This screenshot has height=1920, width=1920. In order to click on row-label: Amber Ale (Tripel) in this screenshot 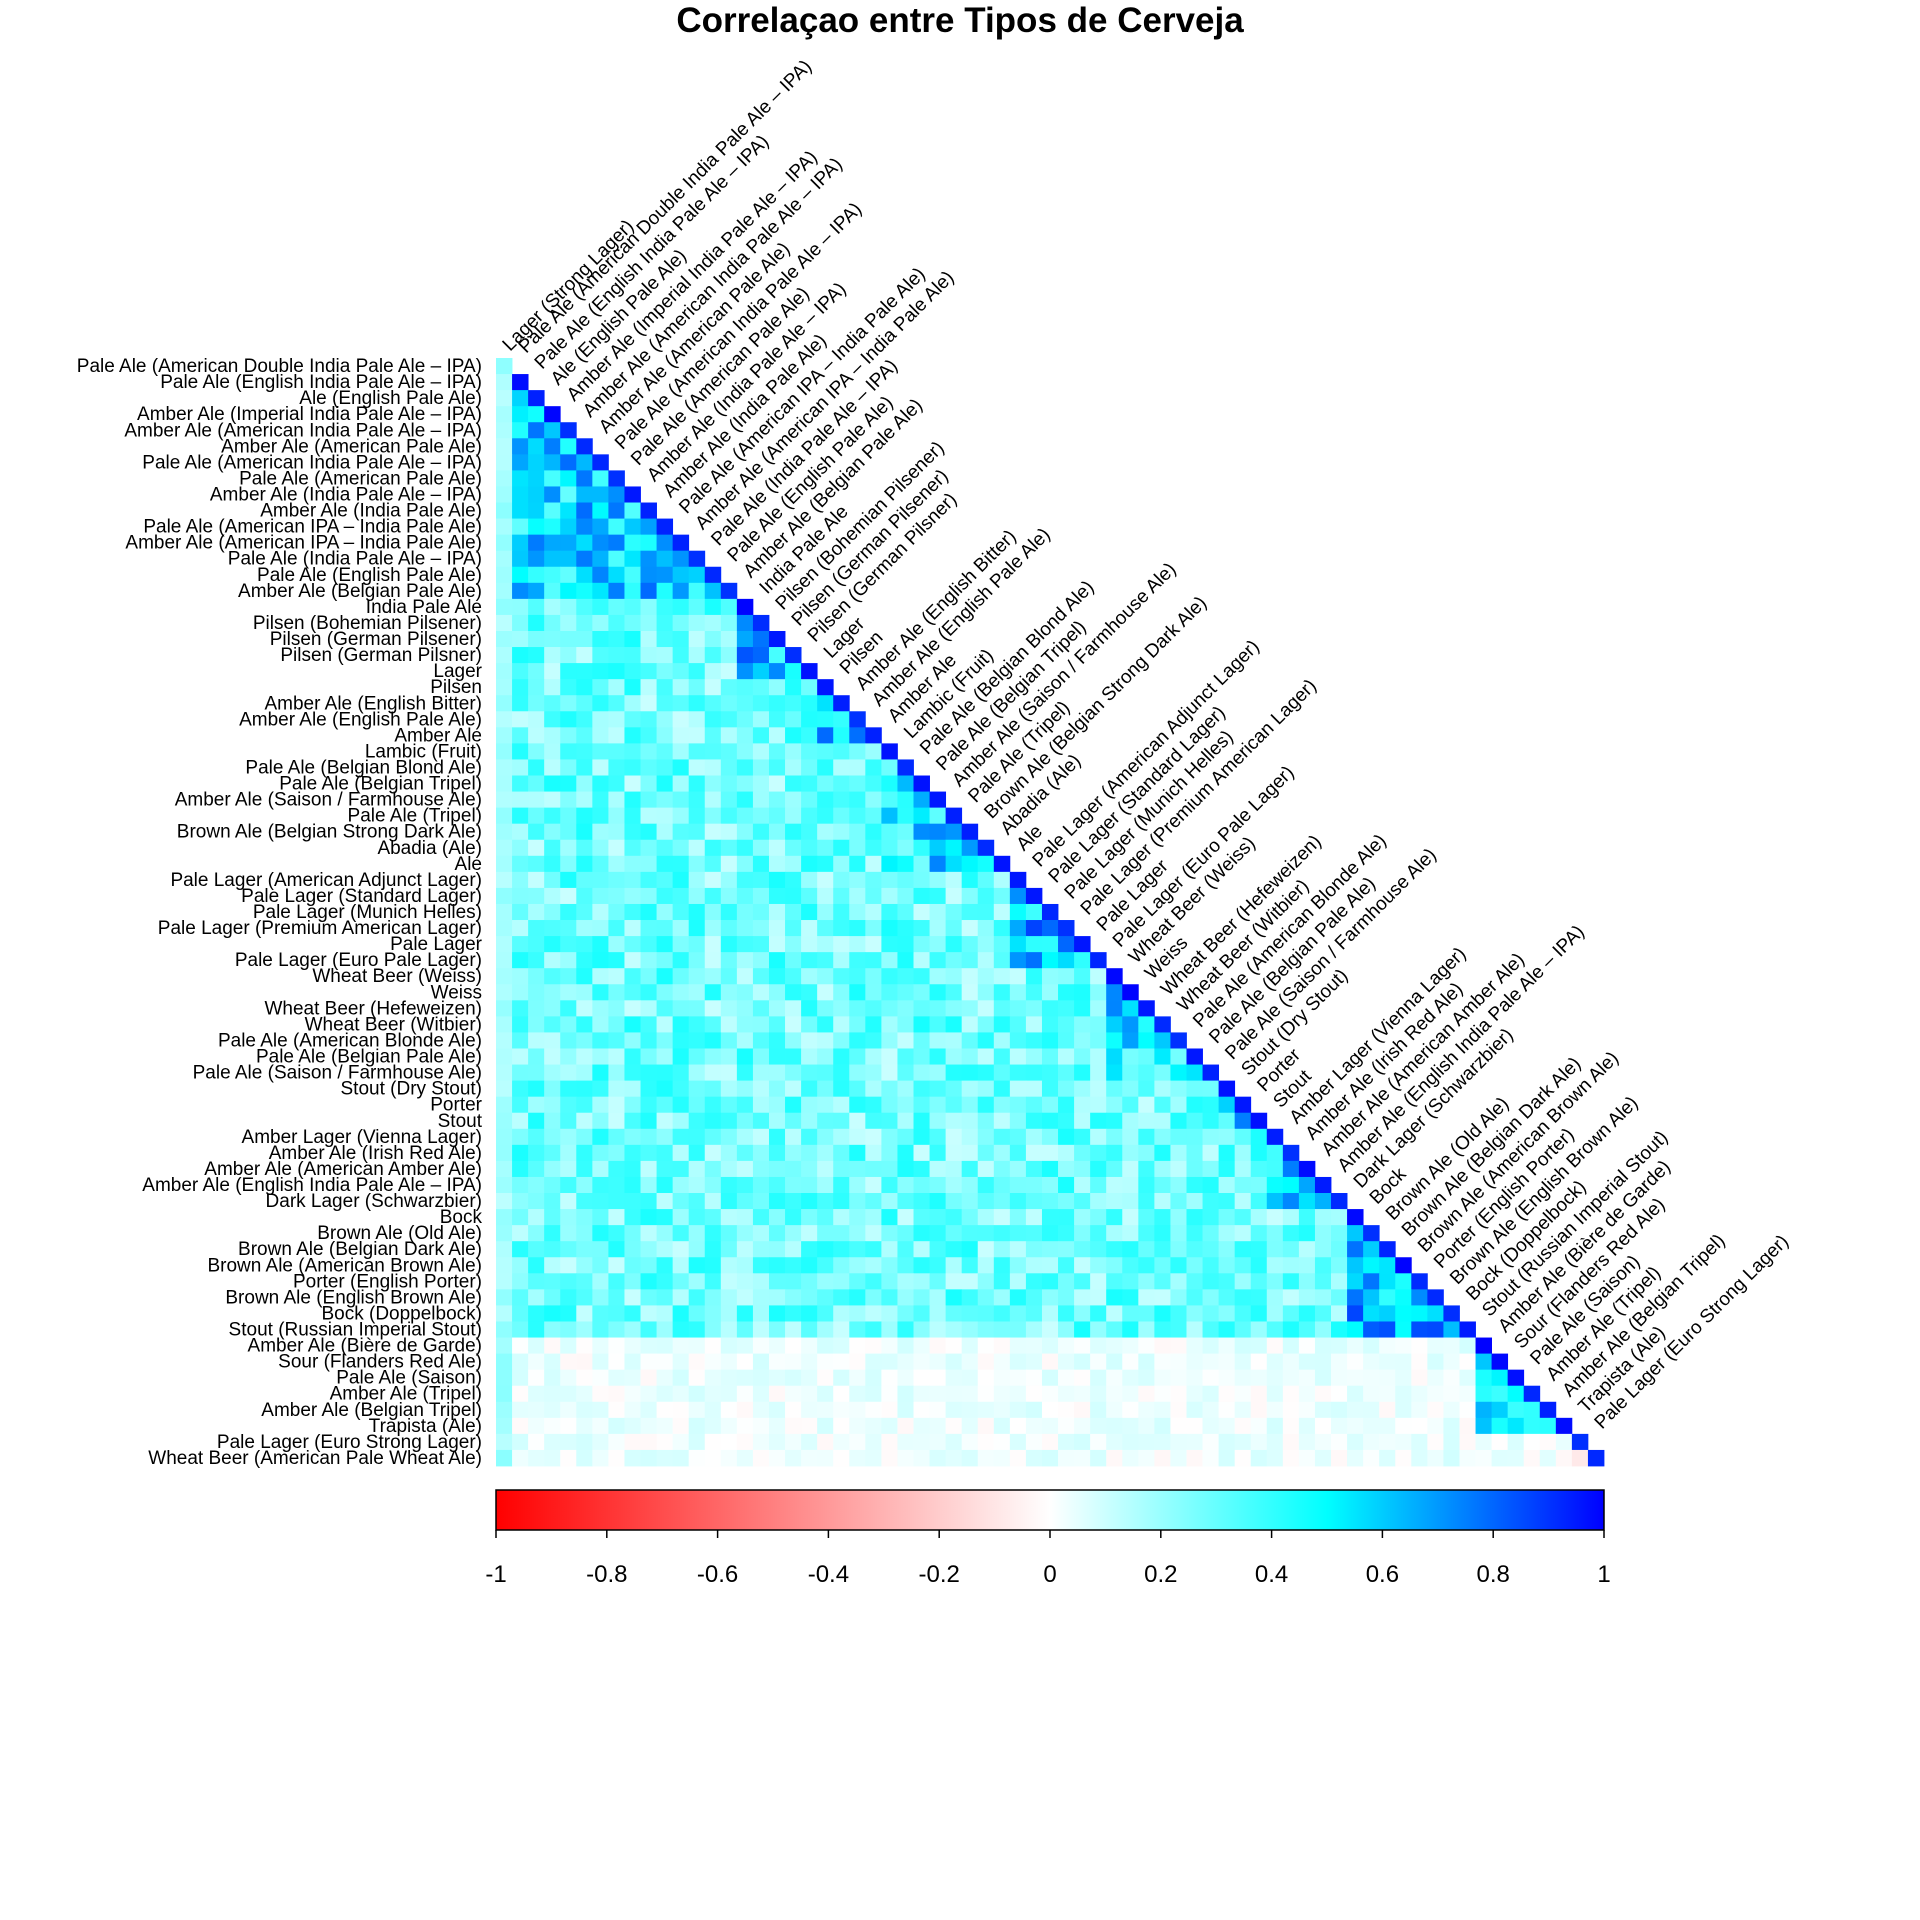, I will do `click(406, 1394)`.